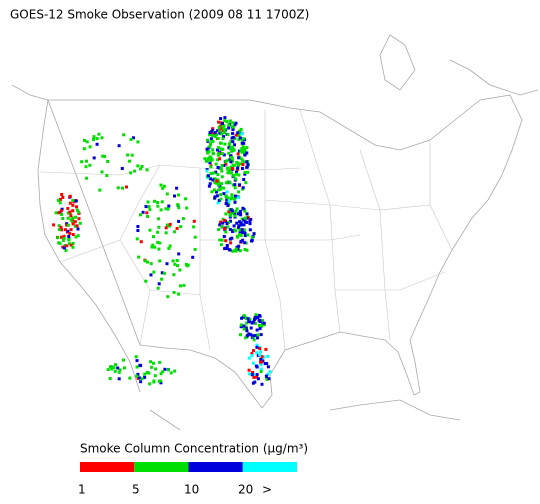 This screenshot has height=504, width=540. I want to click on color-bar-label: 10, so click(191, 490).